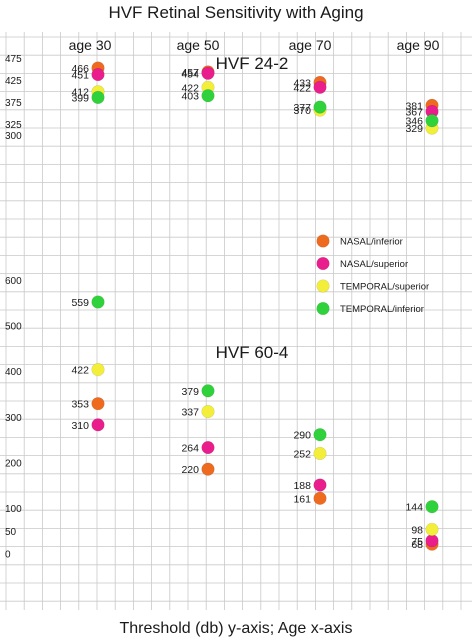  I want to click on data-label: 346, so click(414, 122).